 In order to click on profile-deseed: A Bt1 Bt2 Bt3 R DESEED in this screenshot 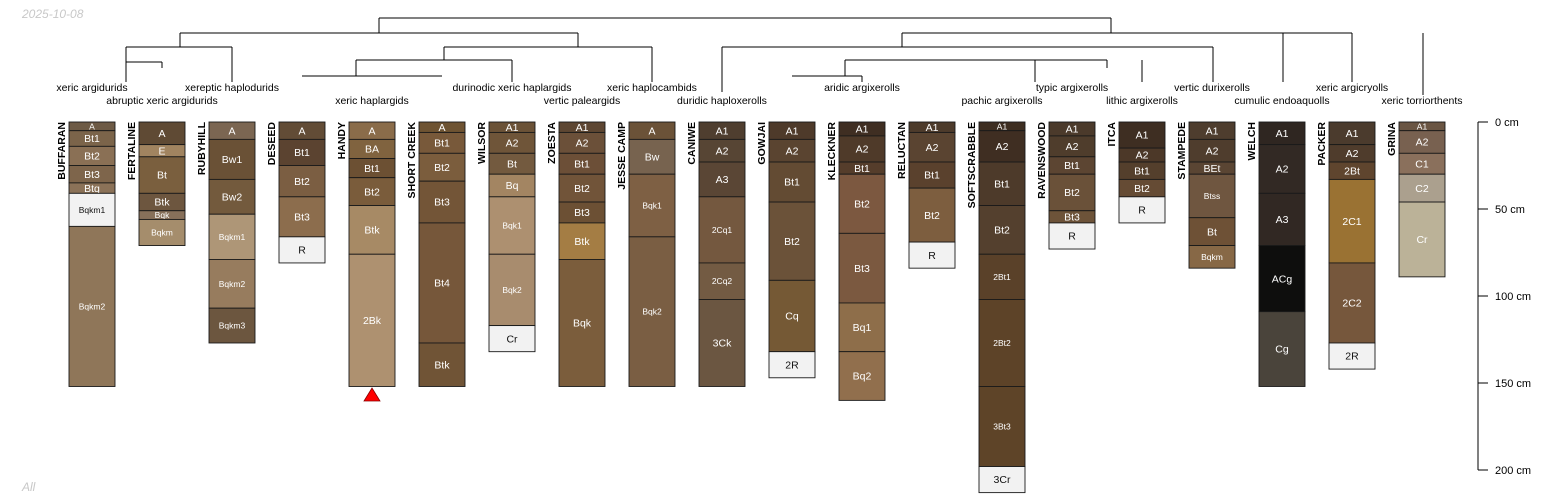, I will do `click(296, 192)`.